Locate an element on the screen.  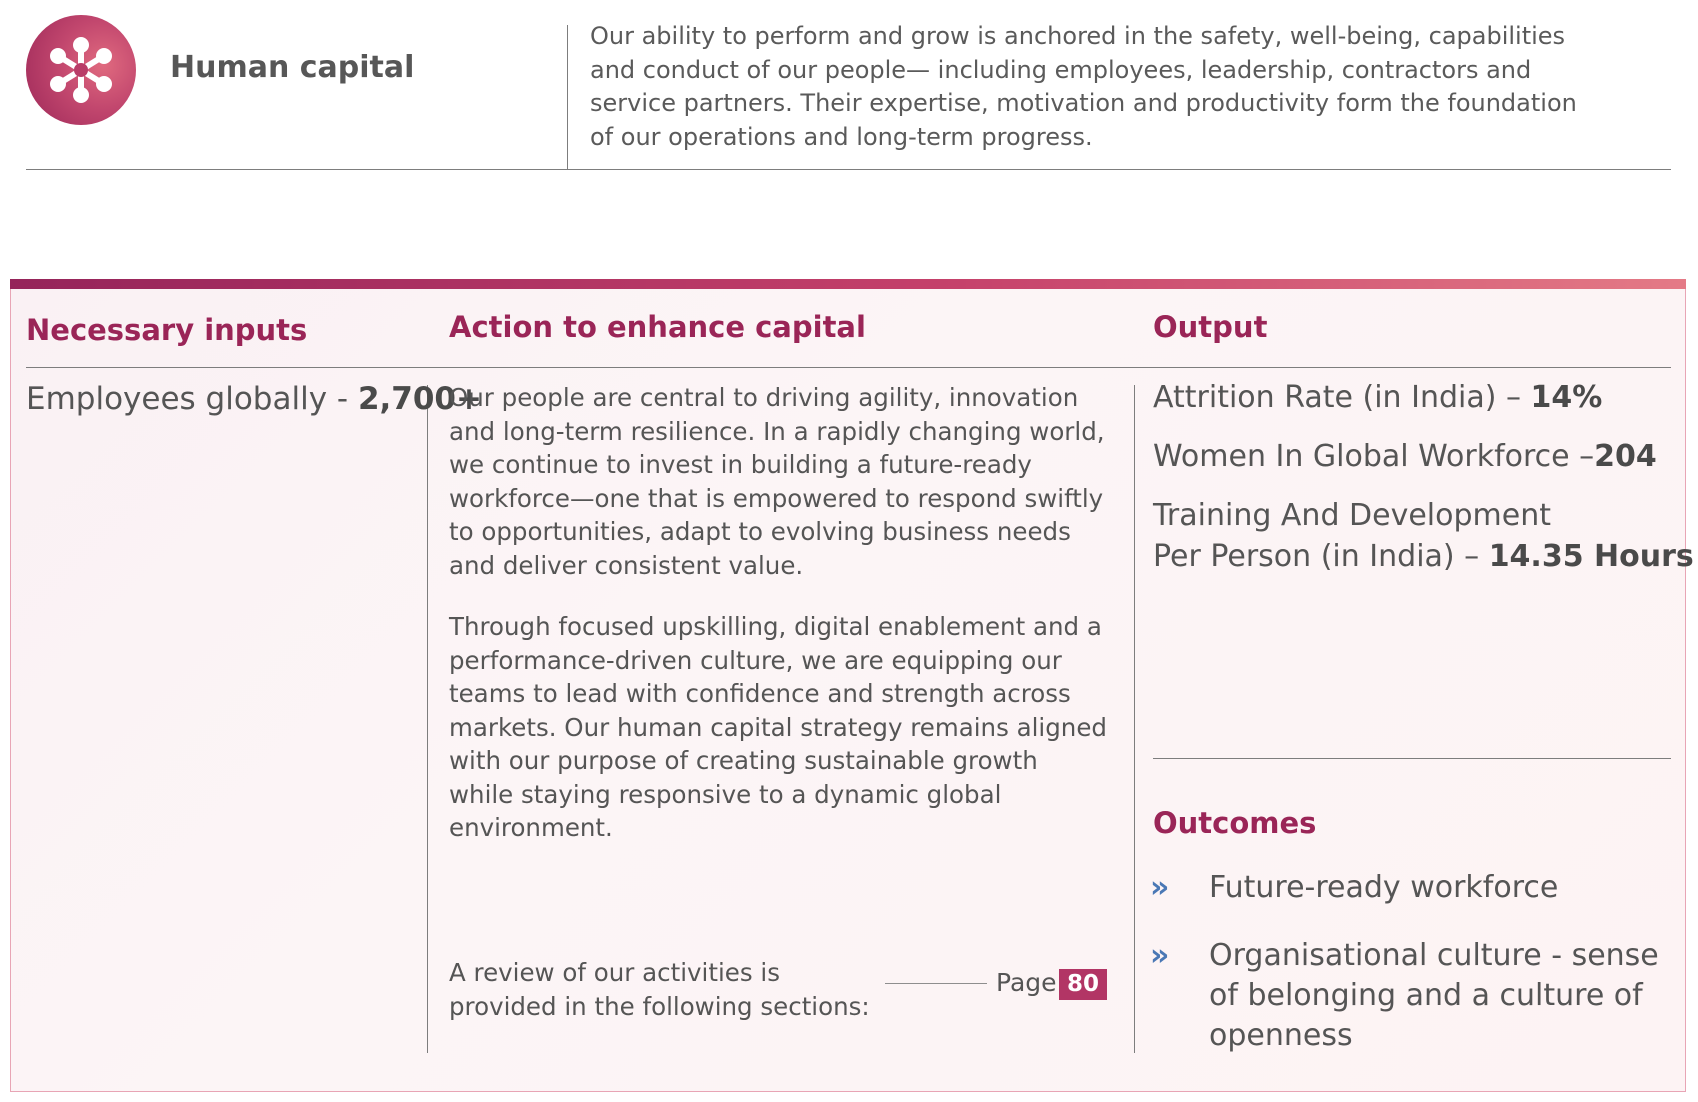
page-reference-label: Page is located at coordinates (1026, 982).